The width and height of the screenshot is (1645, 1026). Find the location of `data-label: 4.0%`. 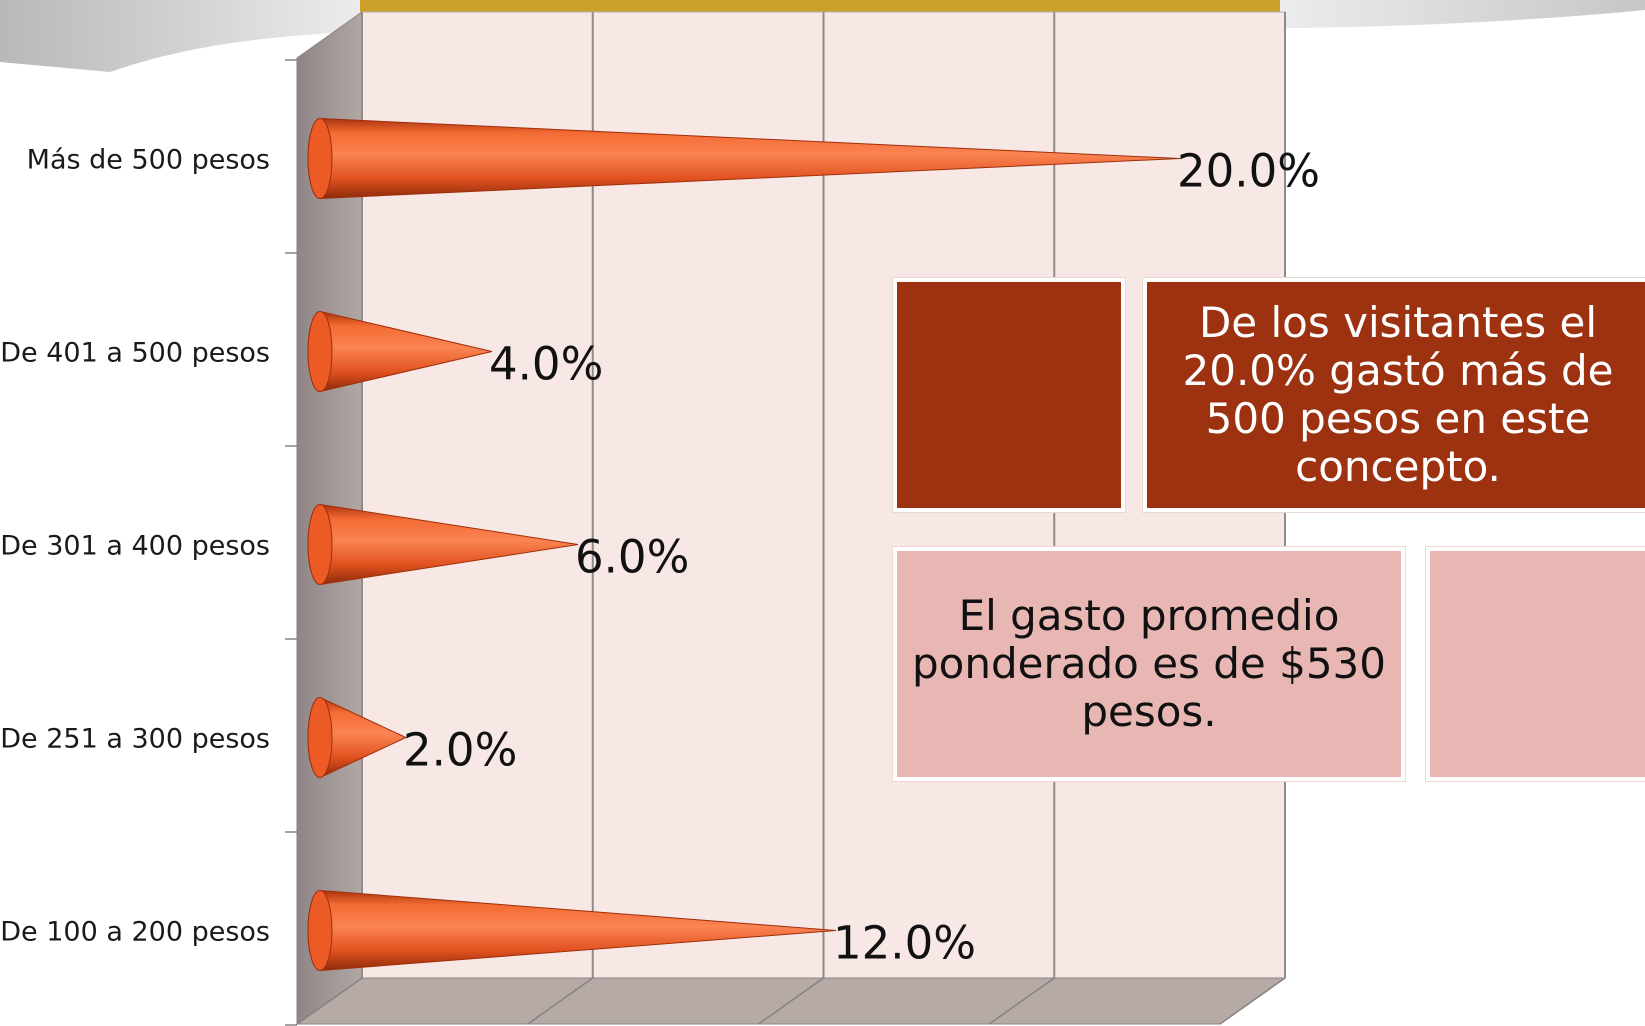

data-label: 4.0% is located at coordinates (546, 364).